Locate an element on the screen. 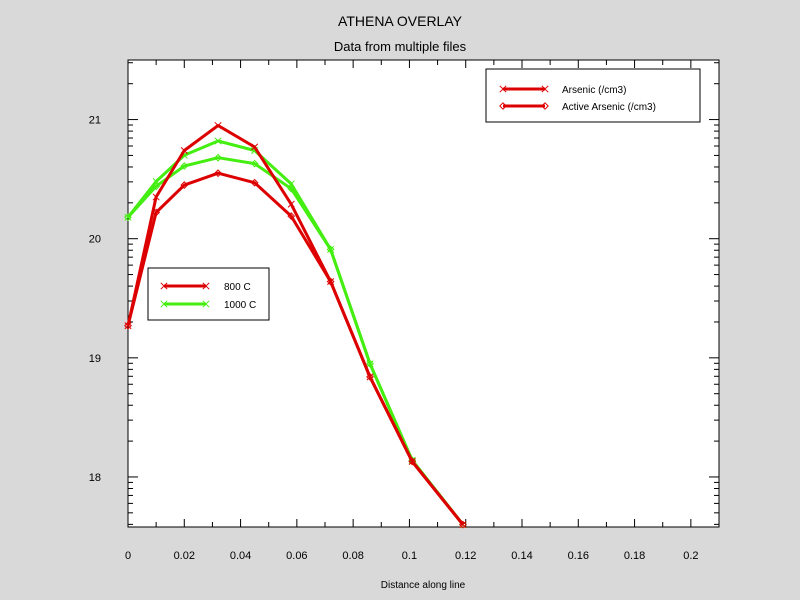 Image resolution: width=800 pixels, height=600 pixels. y-tick-label: 20 is located at coordinates (95, 240).